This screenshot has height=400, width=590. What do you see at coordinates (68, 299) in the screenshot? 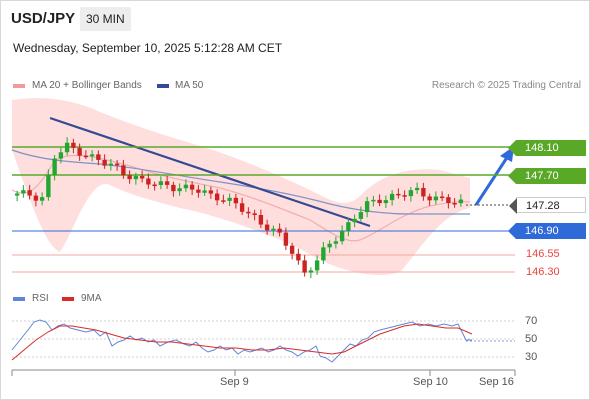
I see `9ma-swatch` at bounding box center [68, 299].